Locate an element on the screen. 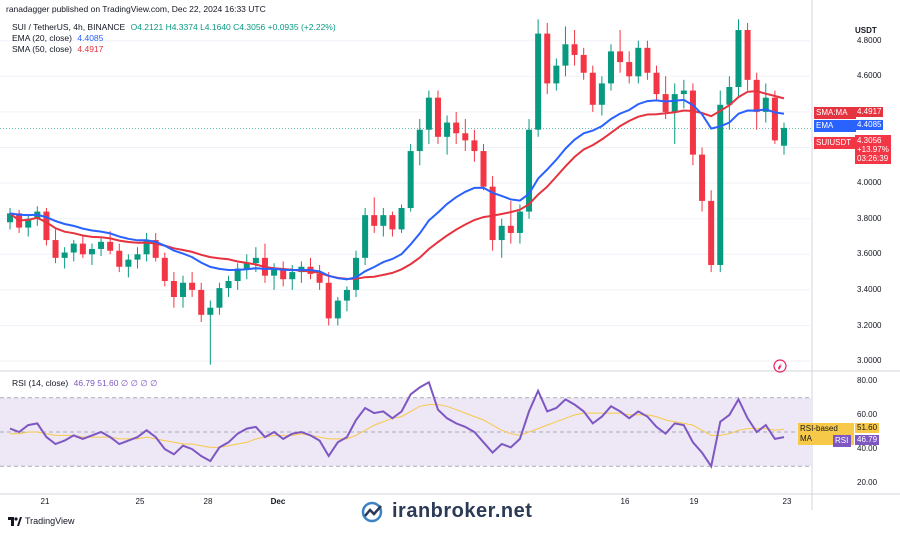 The height and width of the screenshot is (534, 900). tradingview-icon is located at coordinates (15, 521).